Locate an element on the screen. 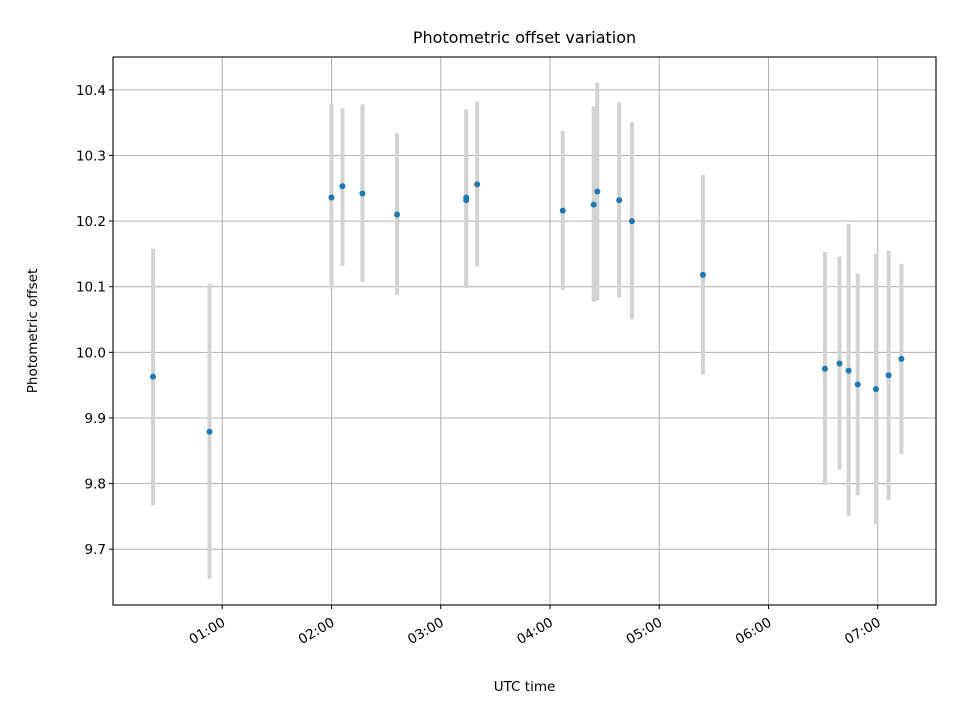  x-tick-label: 02:00 is located at coordinates (317, 631).